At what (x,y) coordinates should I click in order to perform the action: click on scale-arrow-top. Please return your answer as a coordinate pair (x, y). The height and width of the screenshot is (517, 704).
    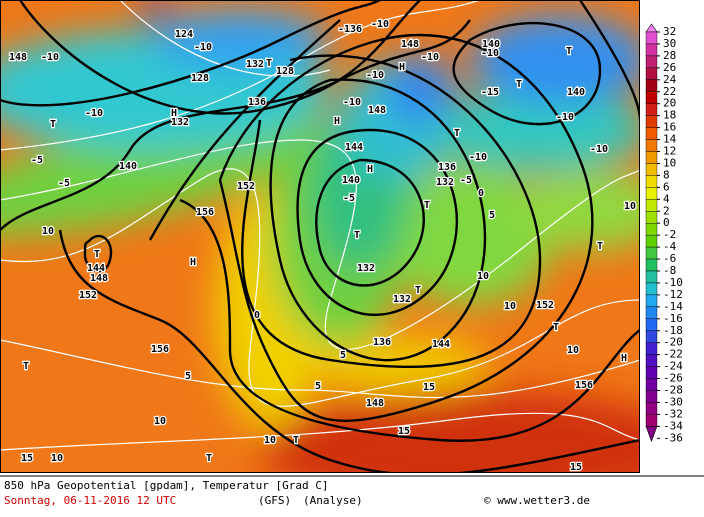
    Looking at the image, I should click on (651, 28).